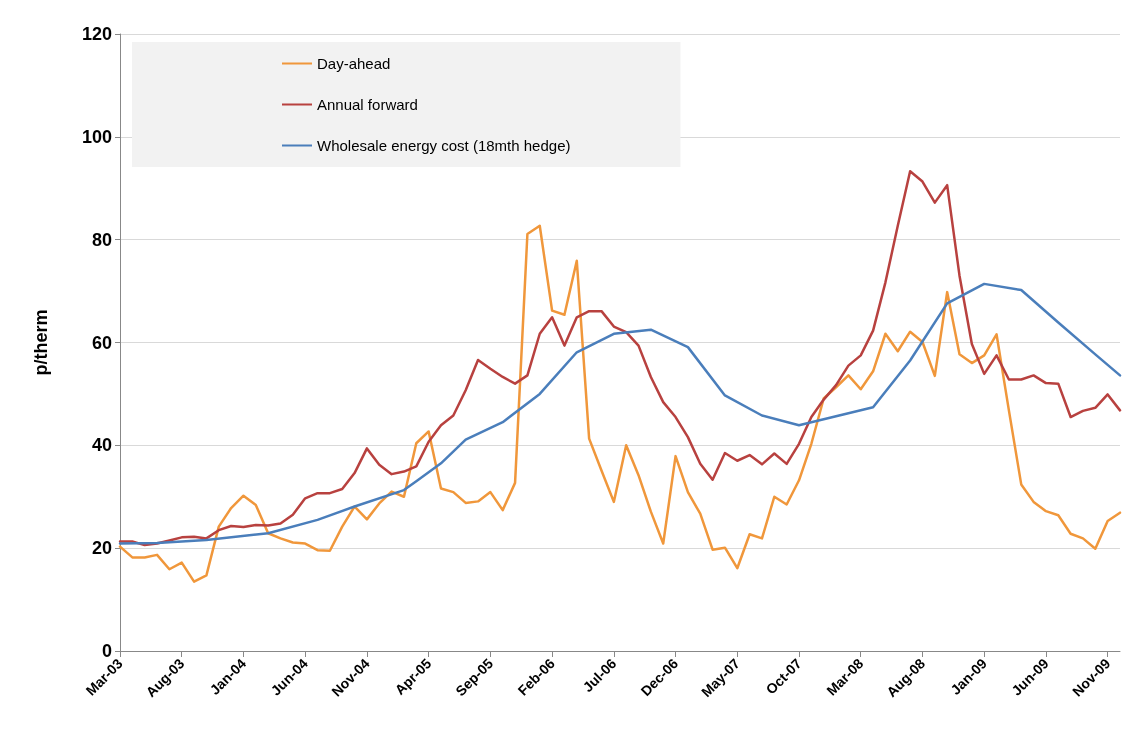 The height and width of the screenshot is (751, 1144). I want to click on y-tick-label: 20, so click(101, 548).